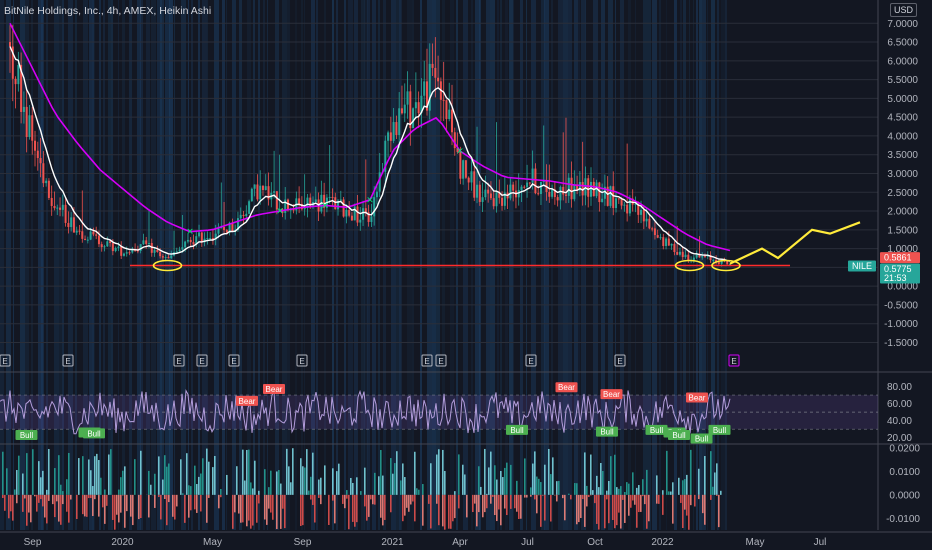  What do you see at coordinates (362, 489) in the screenshot?
I see `histogram-pane` at bounding box center [362, 489].